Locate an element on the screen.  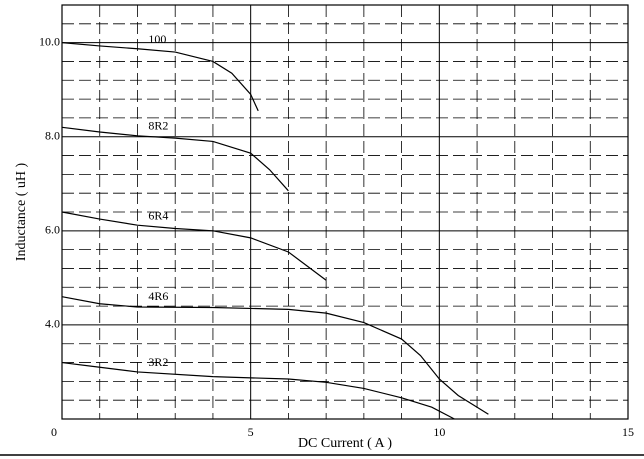
x-axis-title: DC Current ( A ) is located at coordinates (345, 443).